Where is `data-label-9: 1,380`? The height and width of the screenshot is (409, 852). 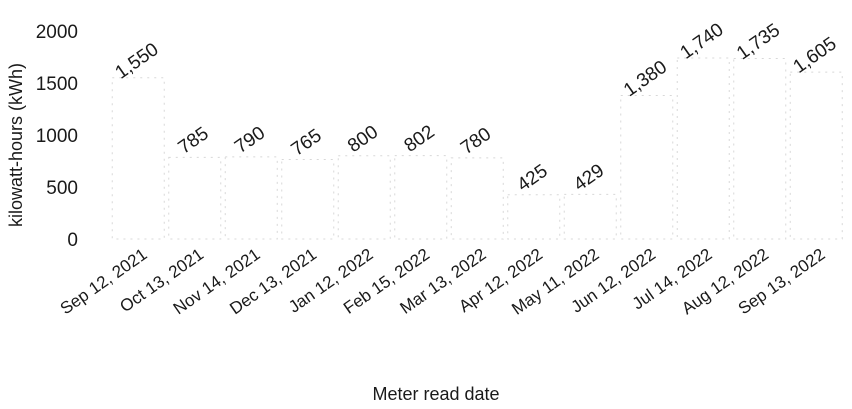
data-label-9: 1,380 is located at coordinates (645, 79).